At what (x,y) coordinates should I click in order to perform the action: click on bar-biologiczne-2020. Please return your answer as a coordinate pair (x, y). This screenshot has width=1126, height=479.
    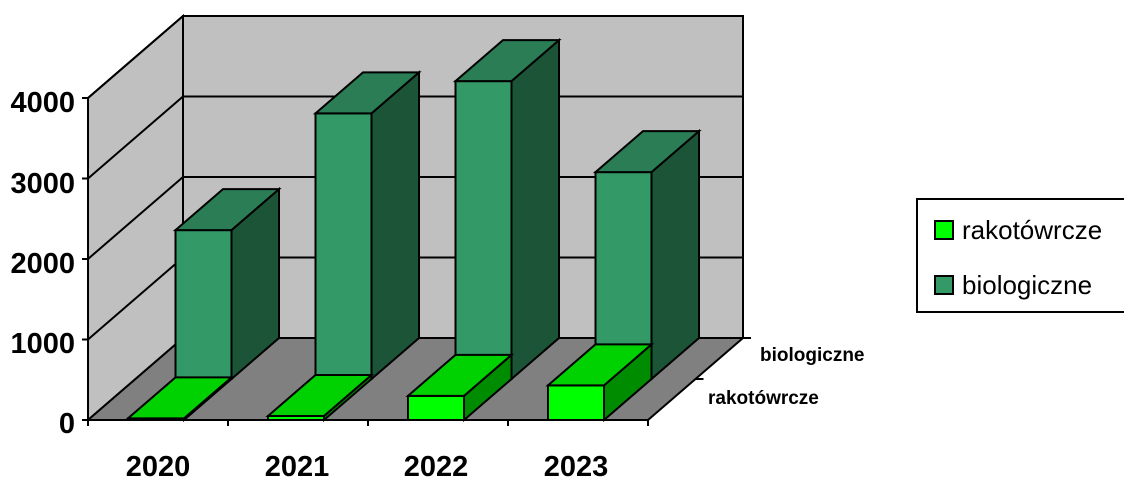
    Looking at the image, I should click on (227, 284).